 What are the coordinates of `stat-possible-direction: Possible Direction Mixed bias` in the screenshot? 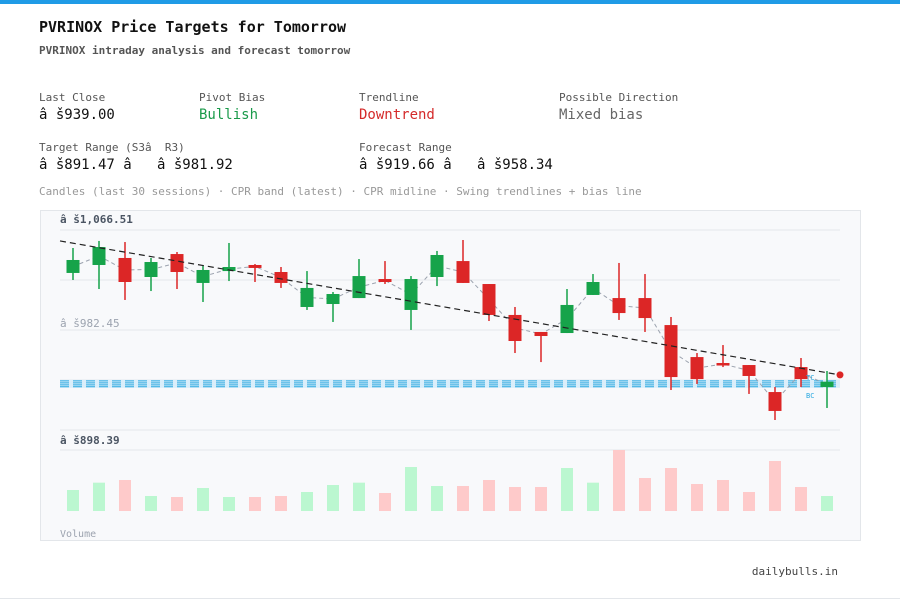 It's located at (618, 107).